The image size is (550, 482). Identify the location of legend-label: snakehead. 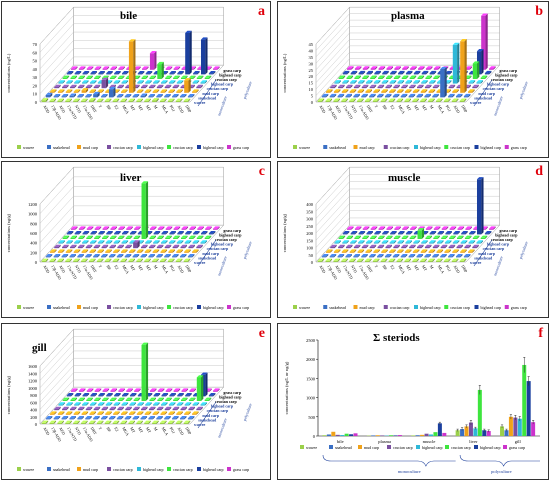
(61, 307).